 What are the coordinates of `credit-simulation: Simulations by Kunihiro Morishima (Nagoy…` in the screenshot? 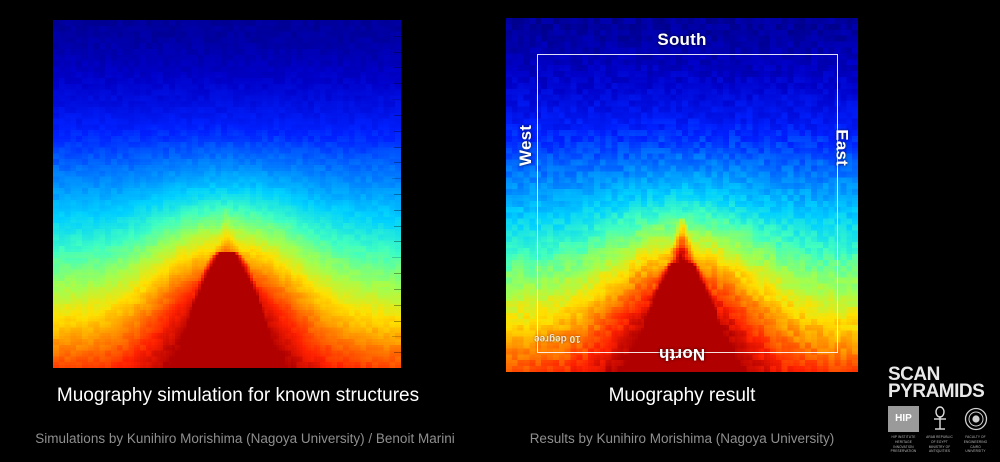 It's located at (245, 438).